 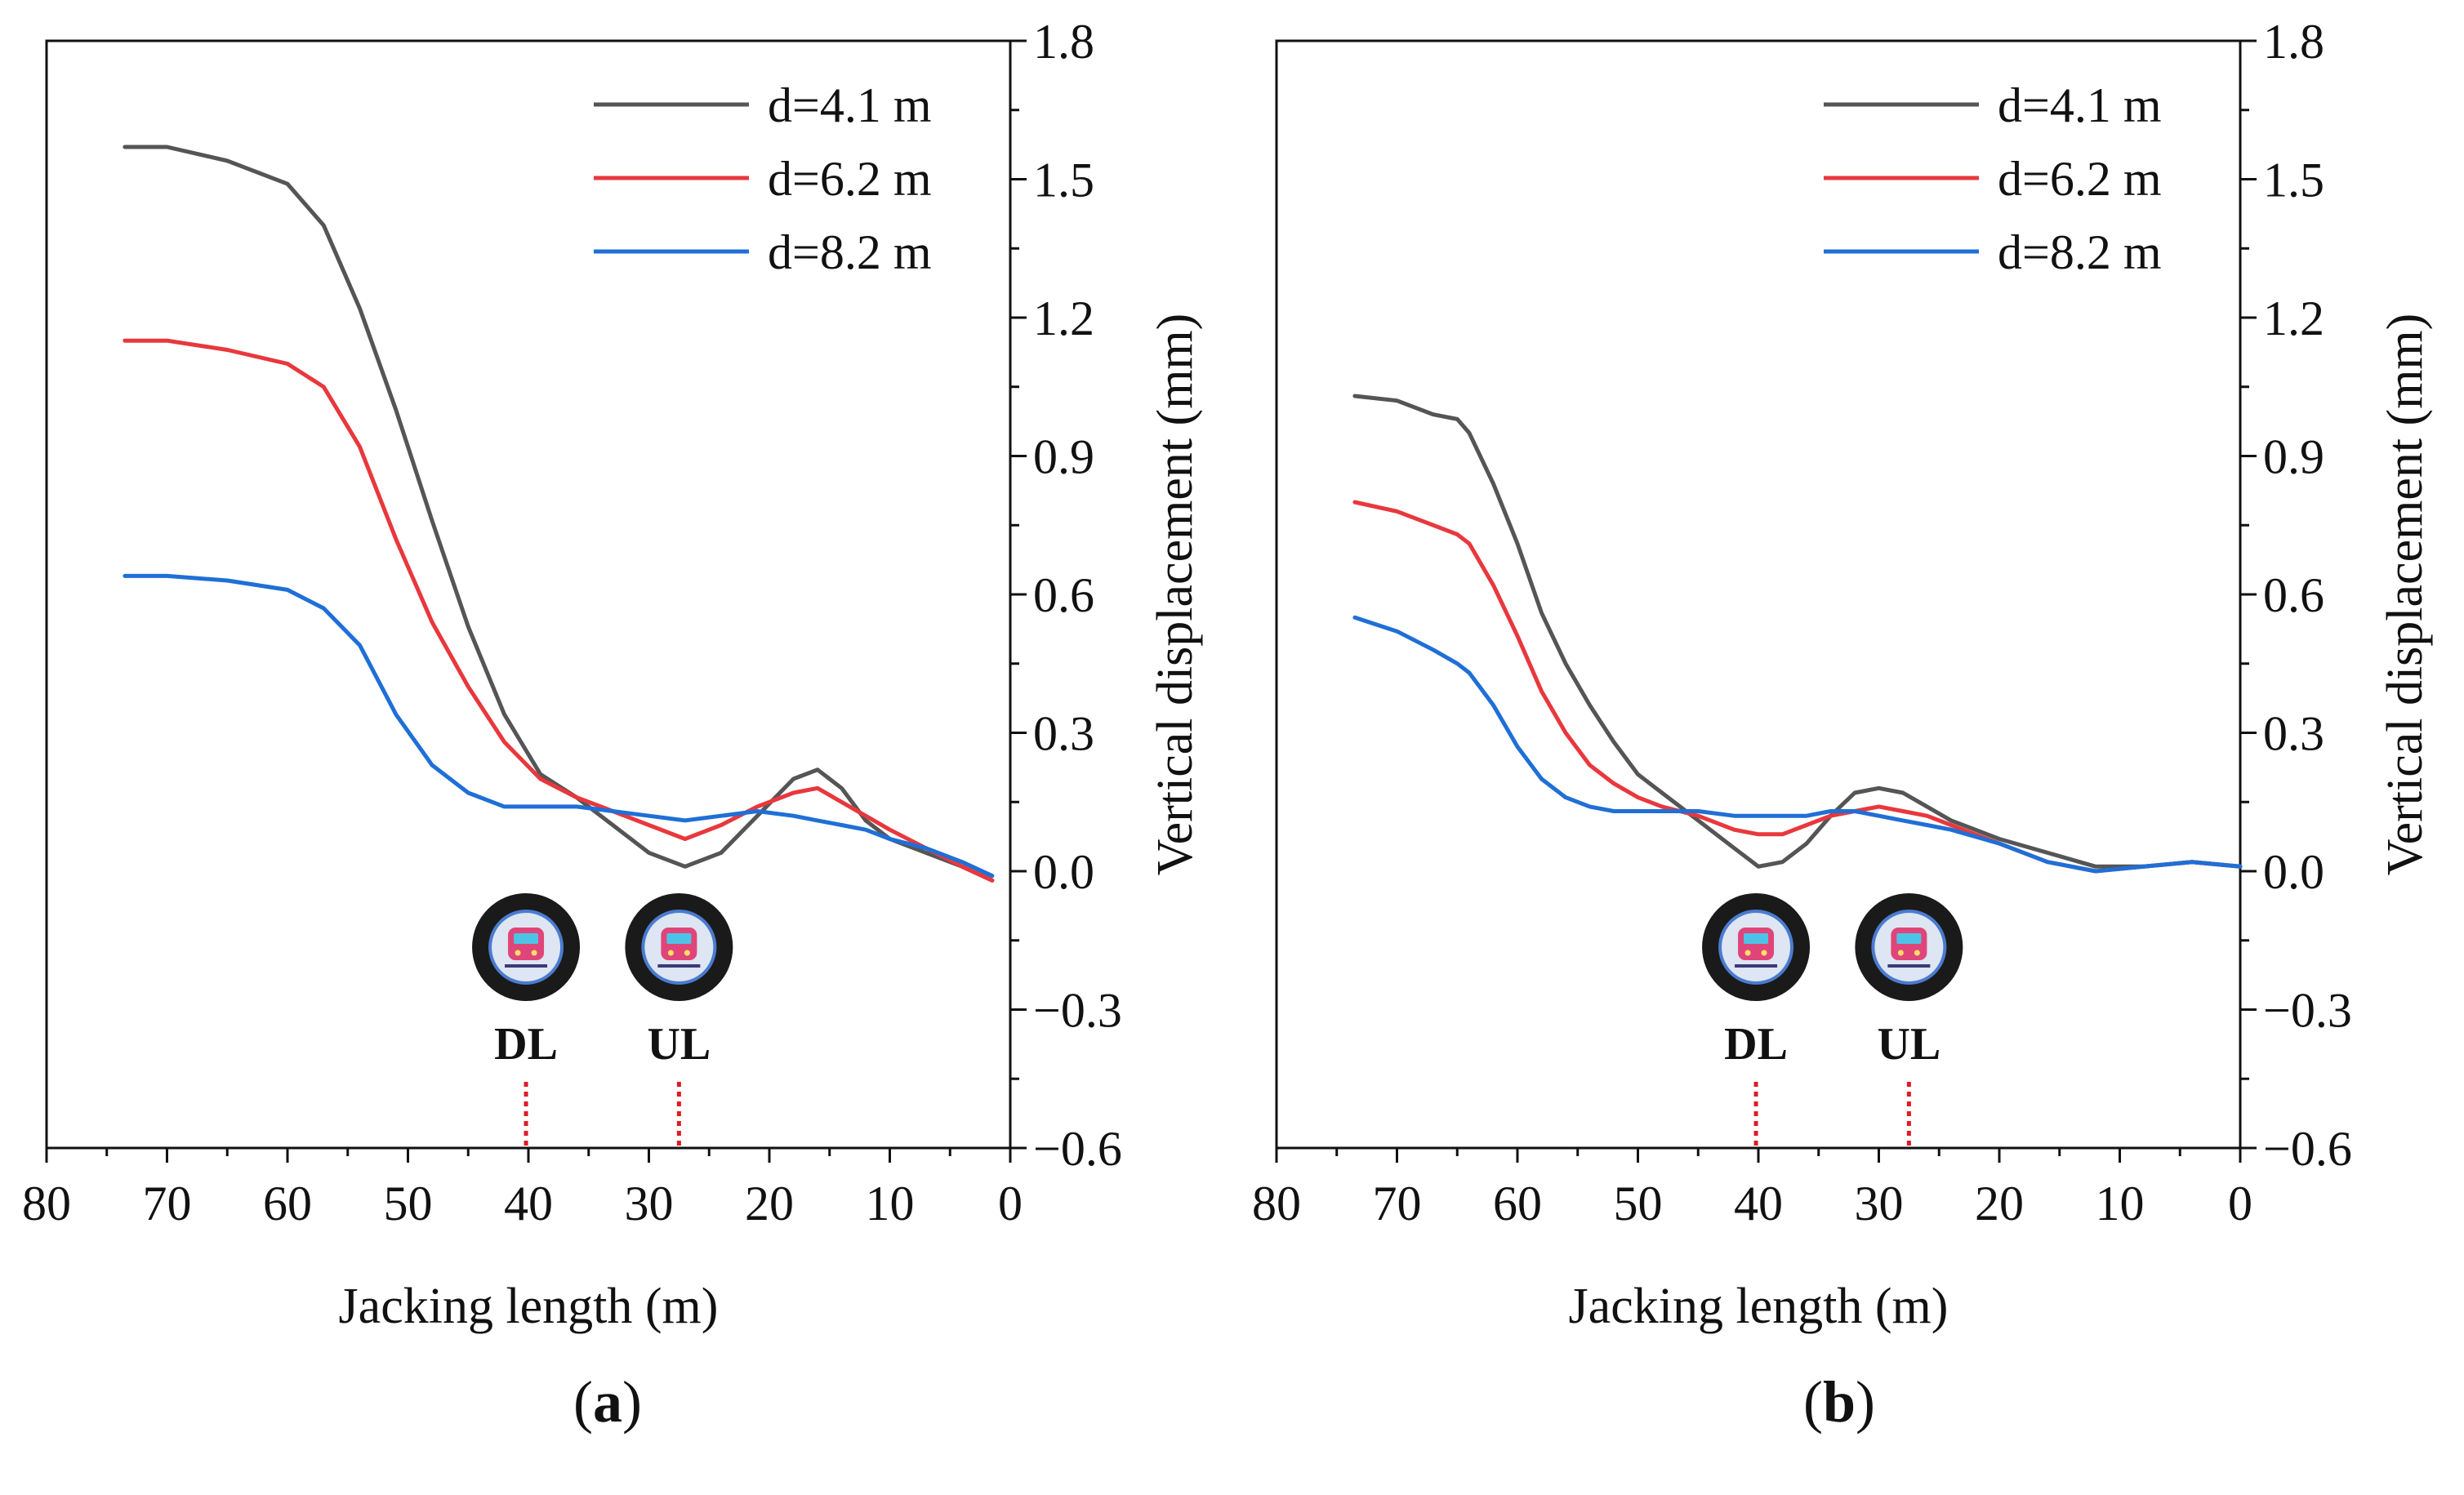 What do you see at coordinates (607, 1402) in the screenshot?
I see `panel-label: (a)` at bounding box center [607, 1402].